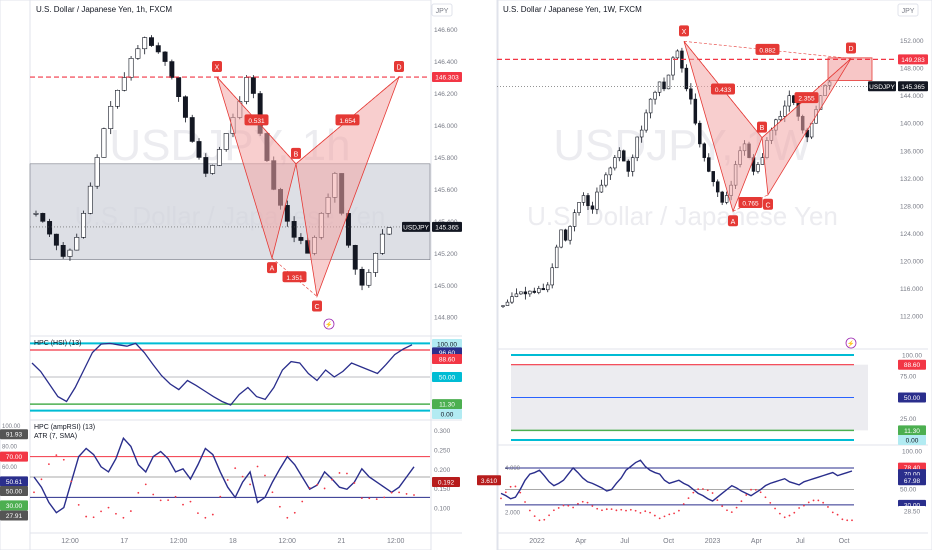 The width and height of the screenshot is (932, 555). I want to click on ind2-low-tag: 27.91, so click(14, 516).